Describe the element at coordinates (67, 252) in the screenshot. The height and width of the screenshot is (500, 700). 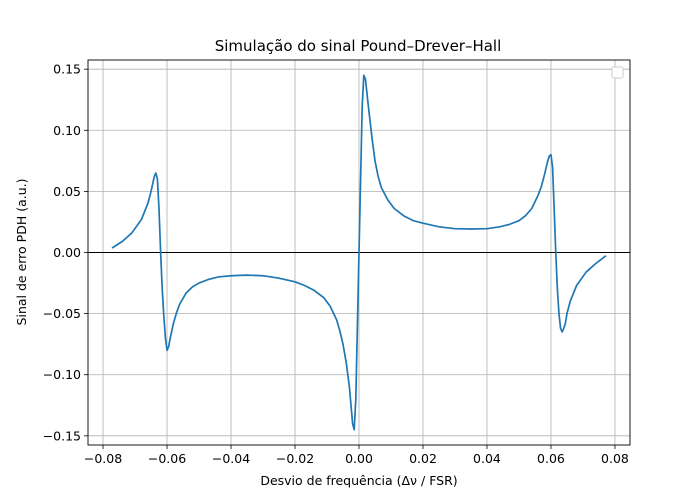
I see `y-tick-label: 0.00` at that location.